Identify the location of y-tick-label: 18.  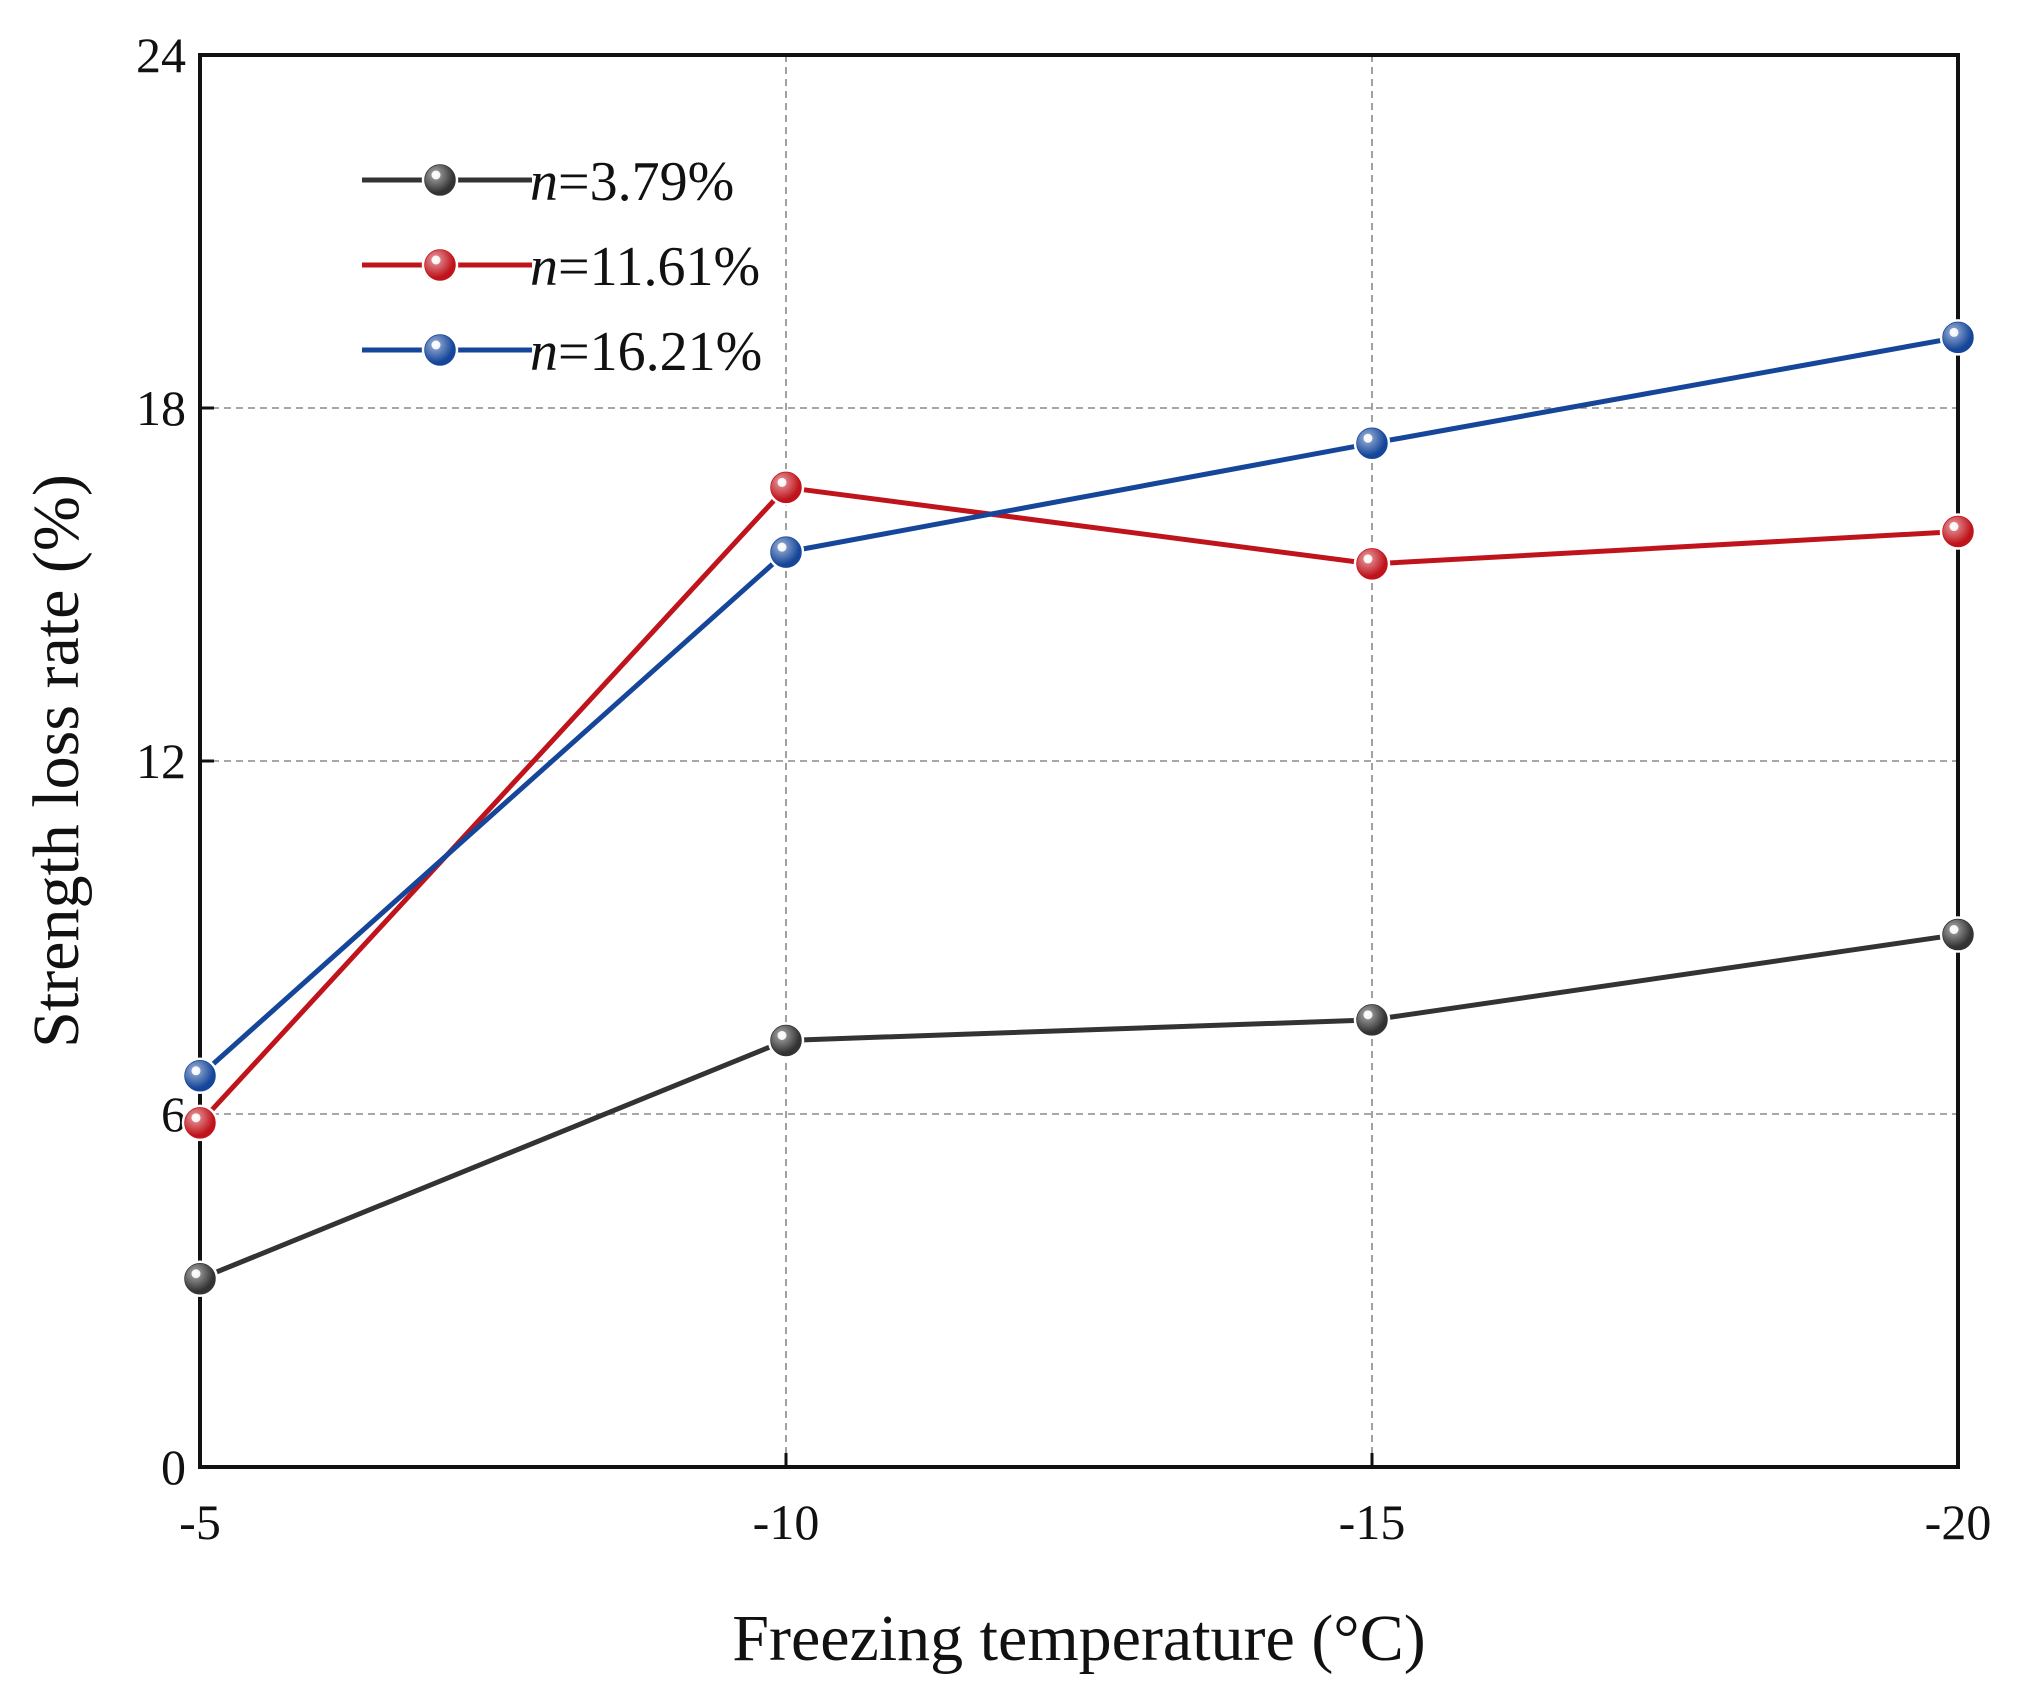
(161, 408).